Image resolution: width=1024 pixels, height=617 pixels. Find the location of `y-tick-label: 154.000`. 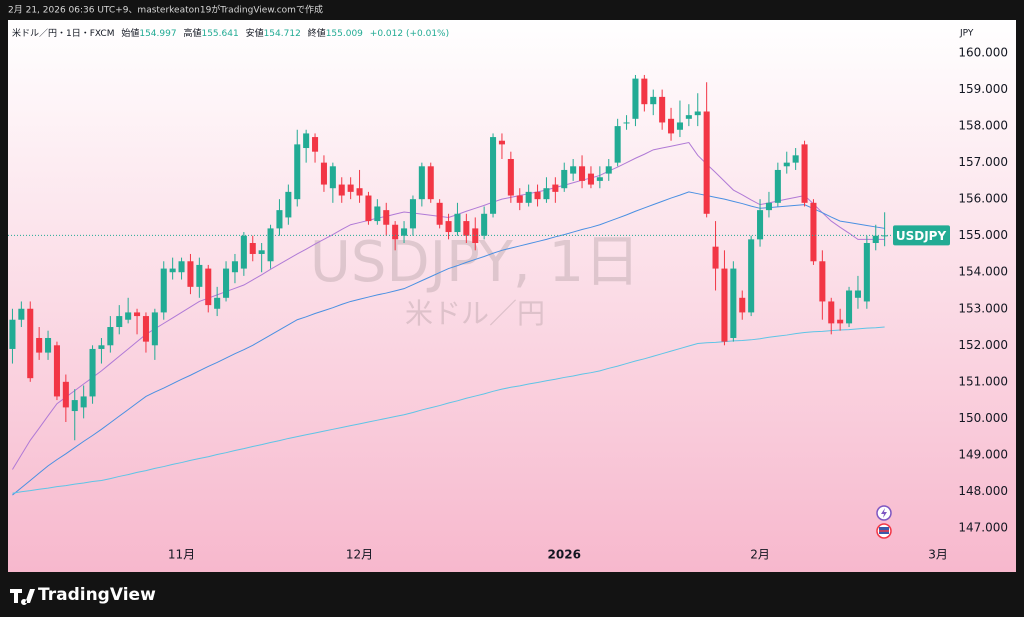

y-tick-label: 154.000 is located at coordinates (983, 272).